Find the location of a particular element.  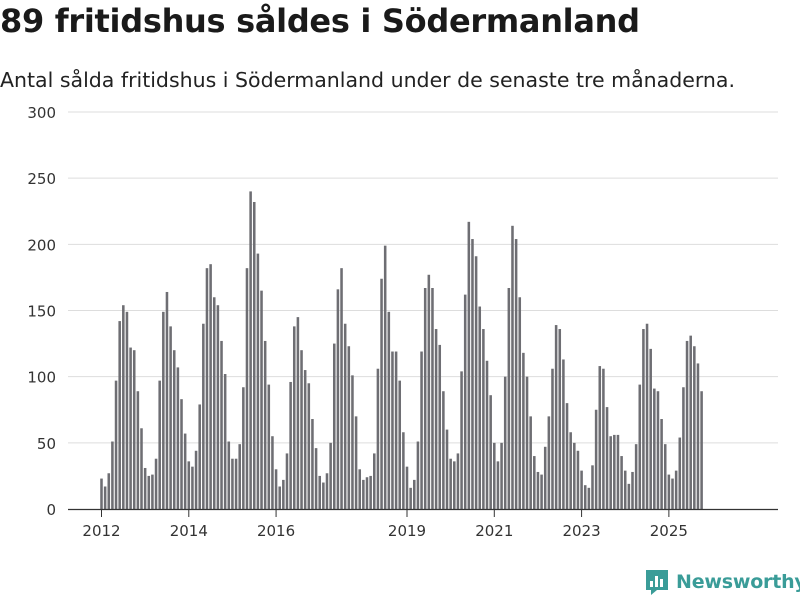

x-tick-label: 2025 is located at coordinates (669, 531).